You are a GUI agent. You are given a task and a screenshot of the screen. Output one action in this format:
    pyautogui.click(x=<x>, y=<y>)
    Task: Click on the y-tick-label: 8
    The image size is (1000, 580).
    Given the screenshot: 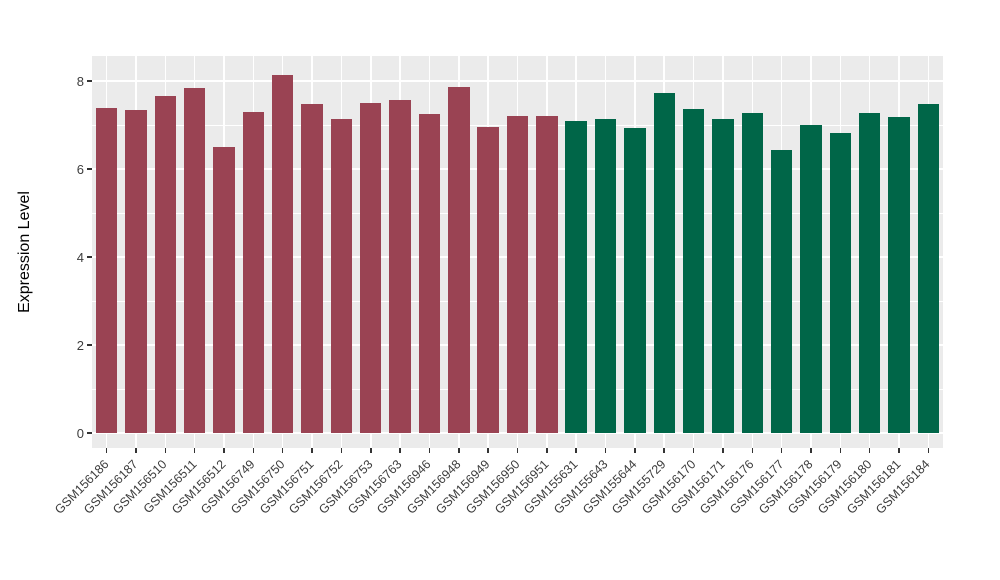 What is the action you would take?
    pyautogui.click(x=80, y=81)
    